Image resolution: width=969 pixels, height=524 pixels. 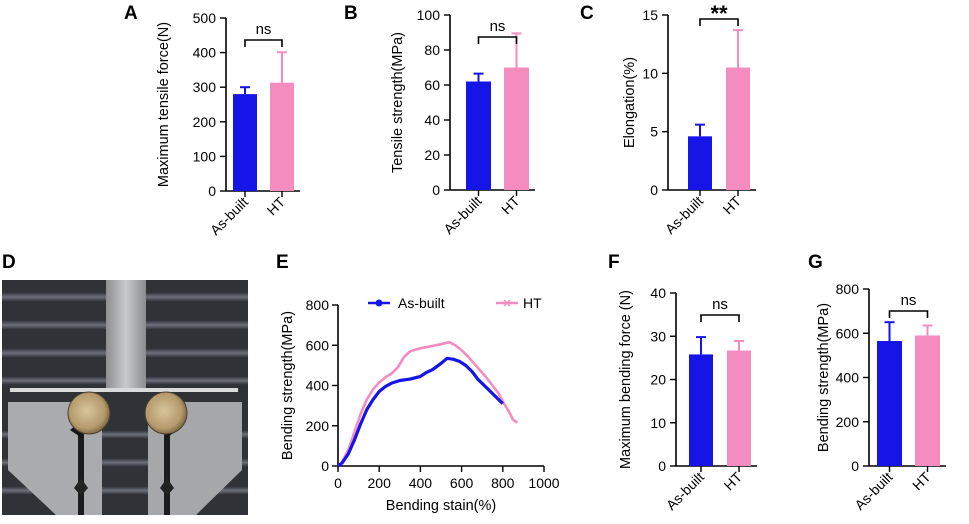 I want to click on y-axis-label: Maximum tensile force(N), so click(x=164, y=104).